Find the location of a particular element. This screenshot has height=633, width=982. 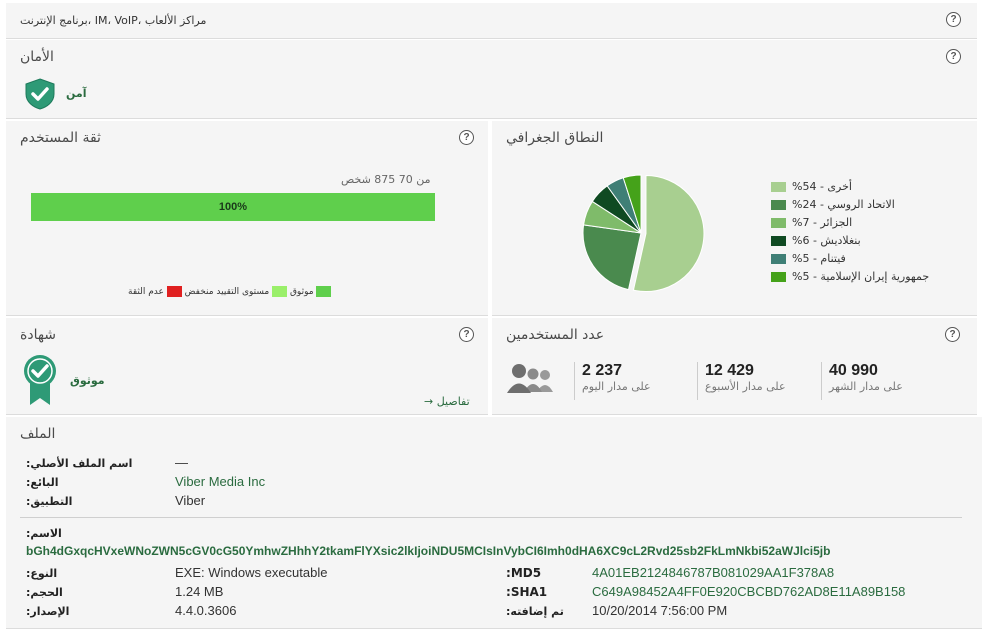

name-label: الاسم: is located at coordinates (44, 533).